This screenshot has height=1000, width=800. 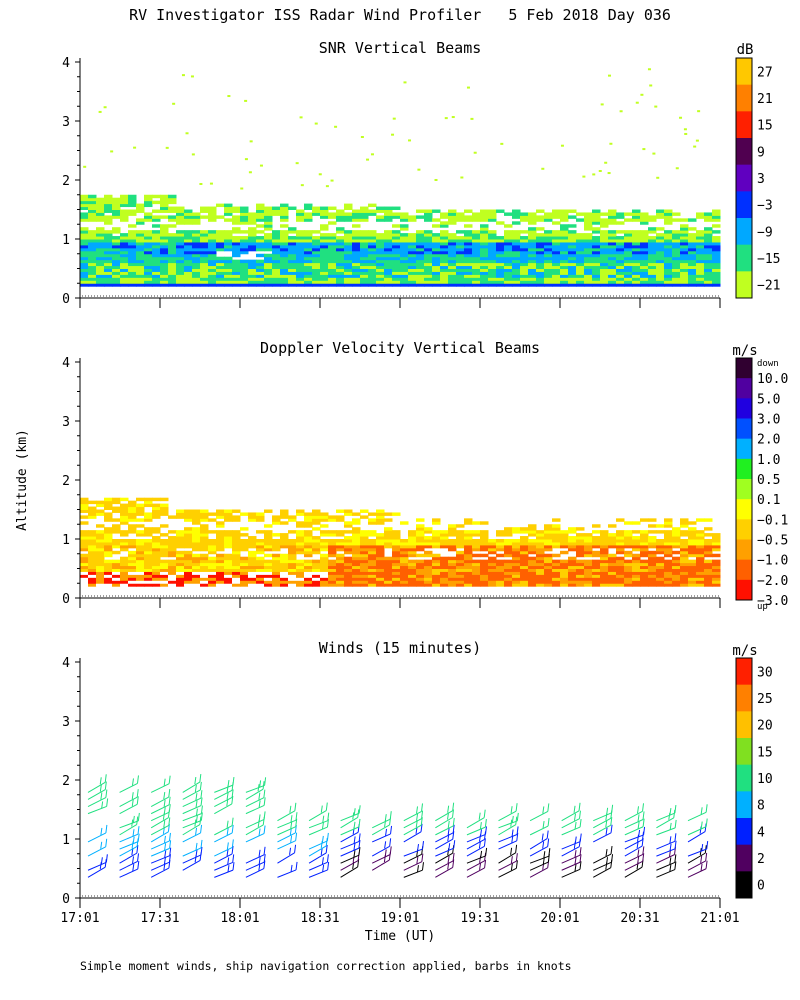 What do you see at coordinates (761, 832) in the screenshot?
I see `colorbar-label: 4` at bounding box center [761, 832].